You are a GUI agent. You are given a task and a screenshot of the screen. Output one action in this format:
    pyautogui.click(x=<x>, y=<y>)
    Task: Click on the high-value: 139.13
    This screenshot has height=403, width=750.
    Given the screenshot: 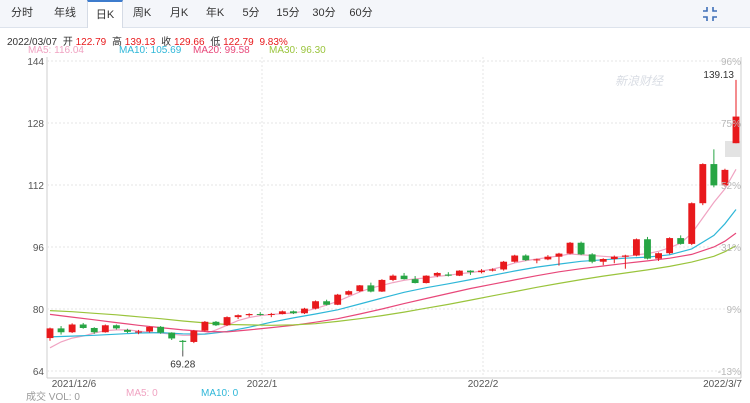 What is the action you would take?
    pyautogui.click(x=140, y=42)
    